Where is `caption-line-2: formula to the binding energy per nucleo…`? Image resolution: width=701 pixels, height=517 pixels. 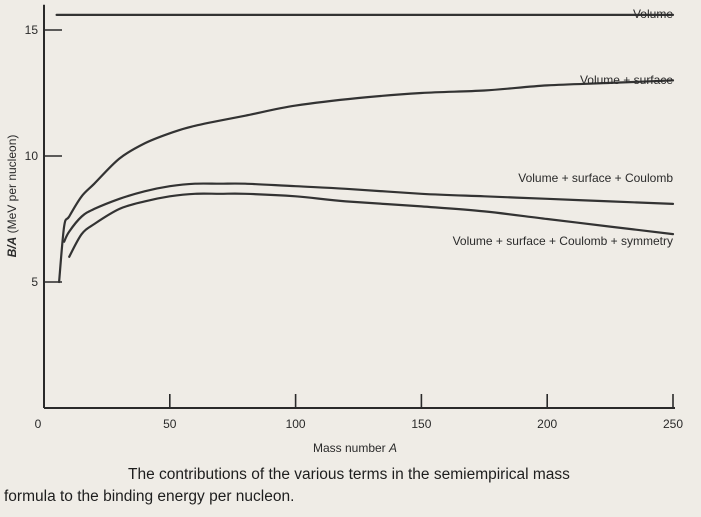
caption-line-2: formula to the binding energy per nucleo… is located at coordinates (149, 496).